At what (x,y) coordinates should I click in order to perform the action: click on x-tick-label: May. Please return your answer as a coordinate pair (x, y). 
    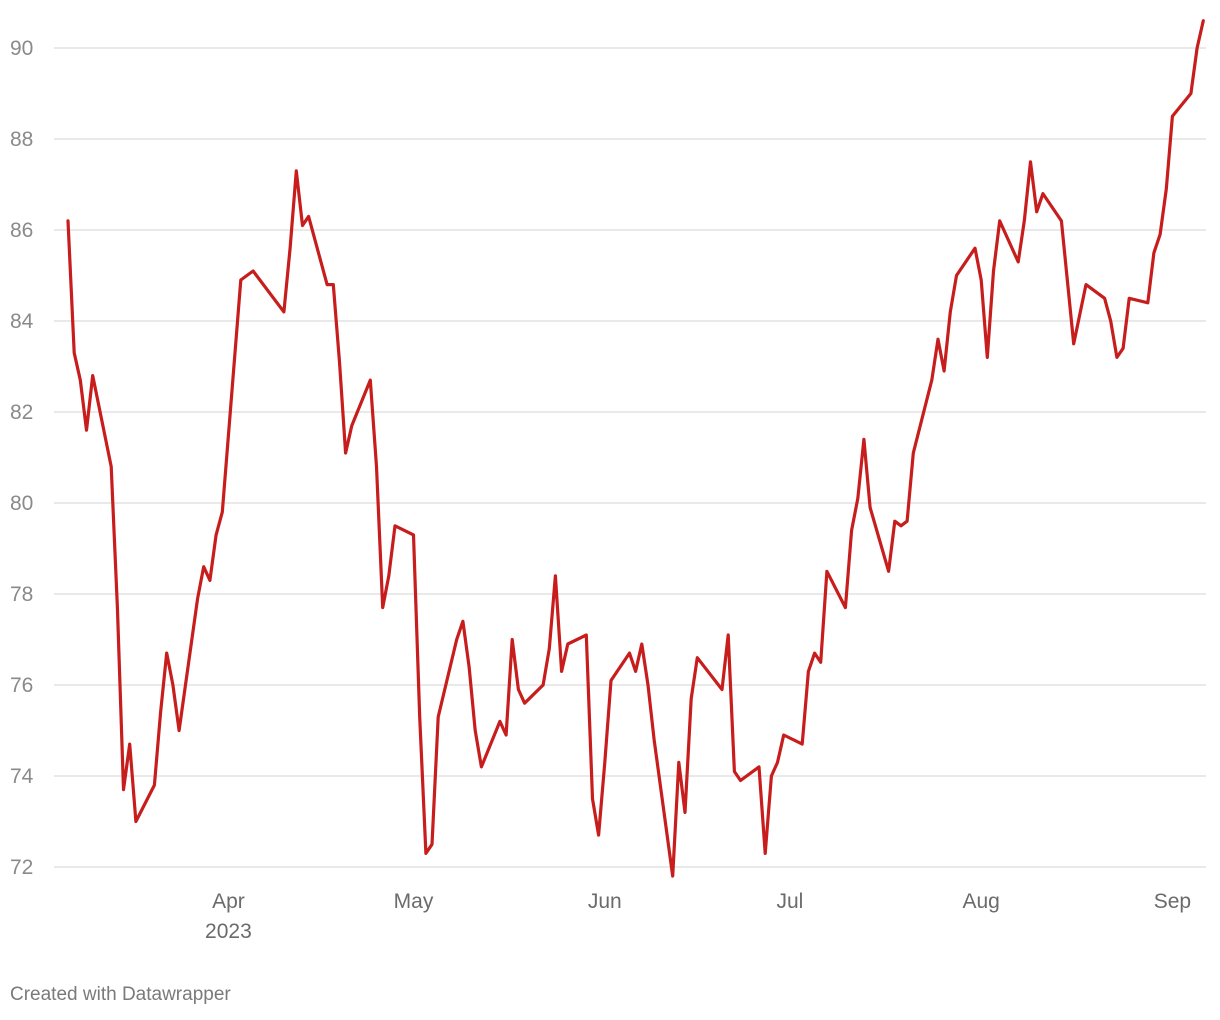
    Looking at the image, I should click on (414, 901).